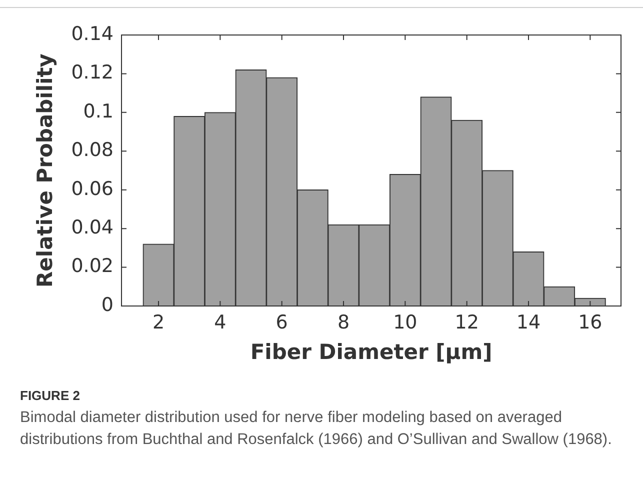 The height and width of the screenshot is (500, 643). Describe the element at coordinates (405, 322) in the screenshot. I see `x-tick-label: 10` at that location.